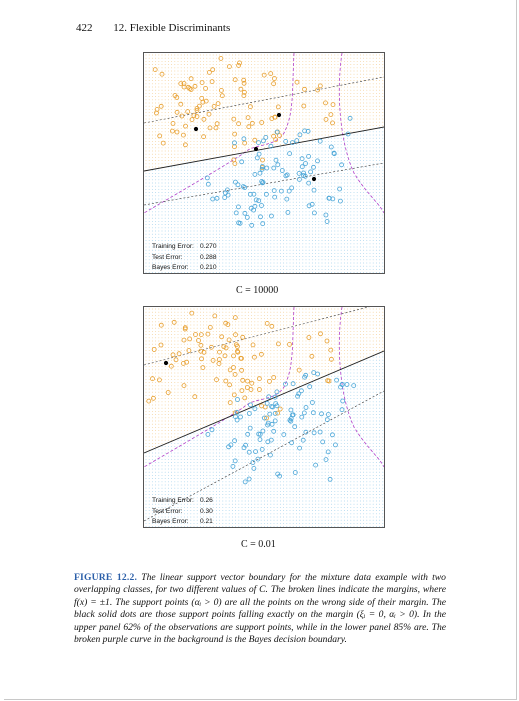 Image resolution: width=519 pixels, height=701 pixels. What do you see at coordinates (106, 577) in the screenshot?
I see `figure-label: FIGURE 12.2.` at bounding box center [106, 577].